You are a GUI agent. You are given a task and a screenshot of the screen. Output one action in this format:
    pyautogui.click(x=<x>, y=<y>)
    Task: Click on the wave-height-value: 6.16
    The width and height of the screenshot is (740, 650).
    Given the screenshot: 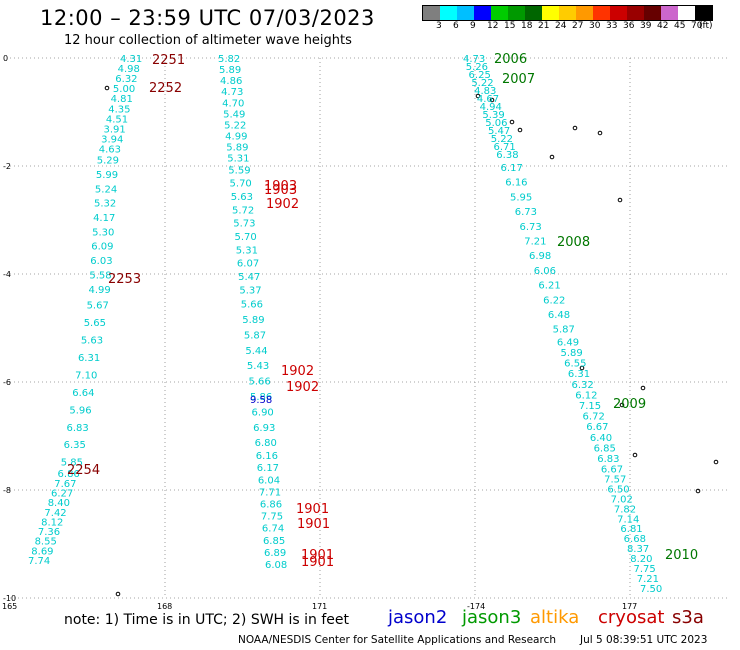 What is the action you would take?
    pyautogui.click(x=267, y=456)
    